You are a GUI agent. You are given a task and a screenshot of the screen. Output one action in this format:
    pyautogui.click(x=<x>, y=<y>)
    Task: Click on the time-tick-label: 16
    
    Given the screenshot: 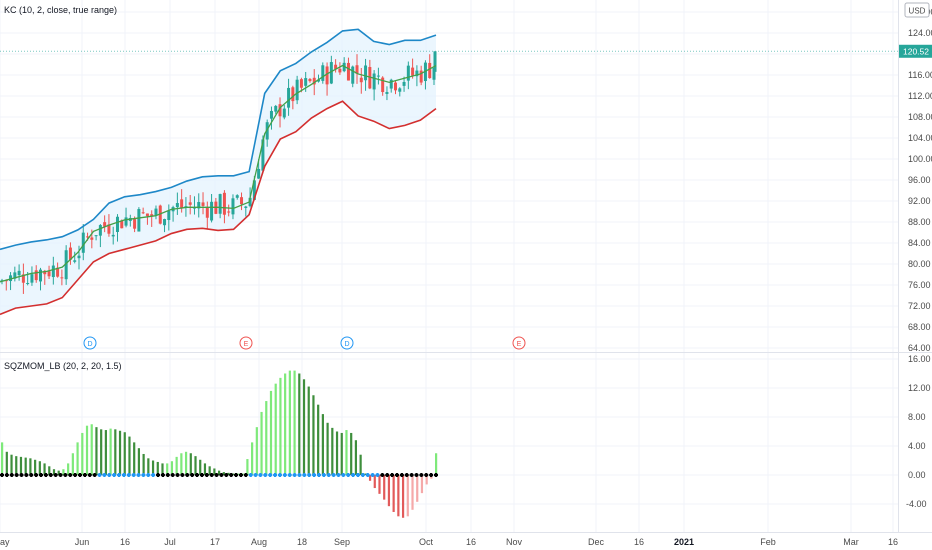 What is the action you would take?
    pyautogui.click(x=893, y=542)
    